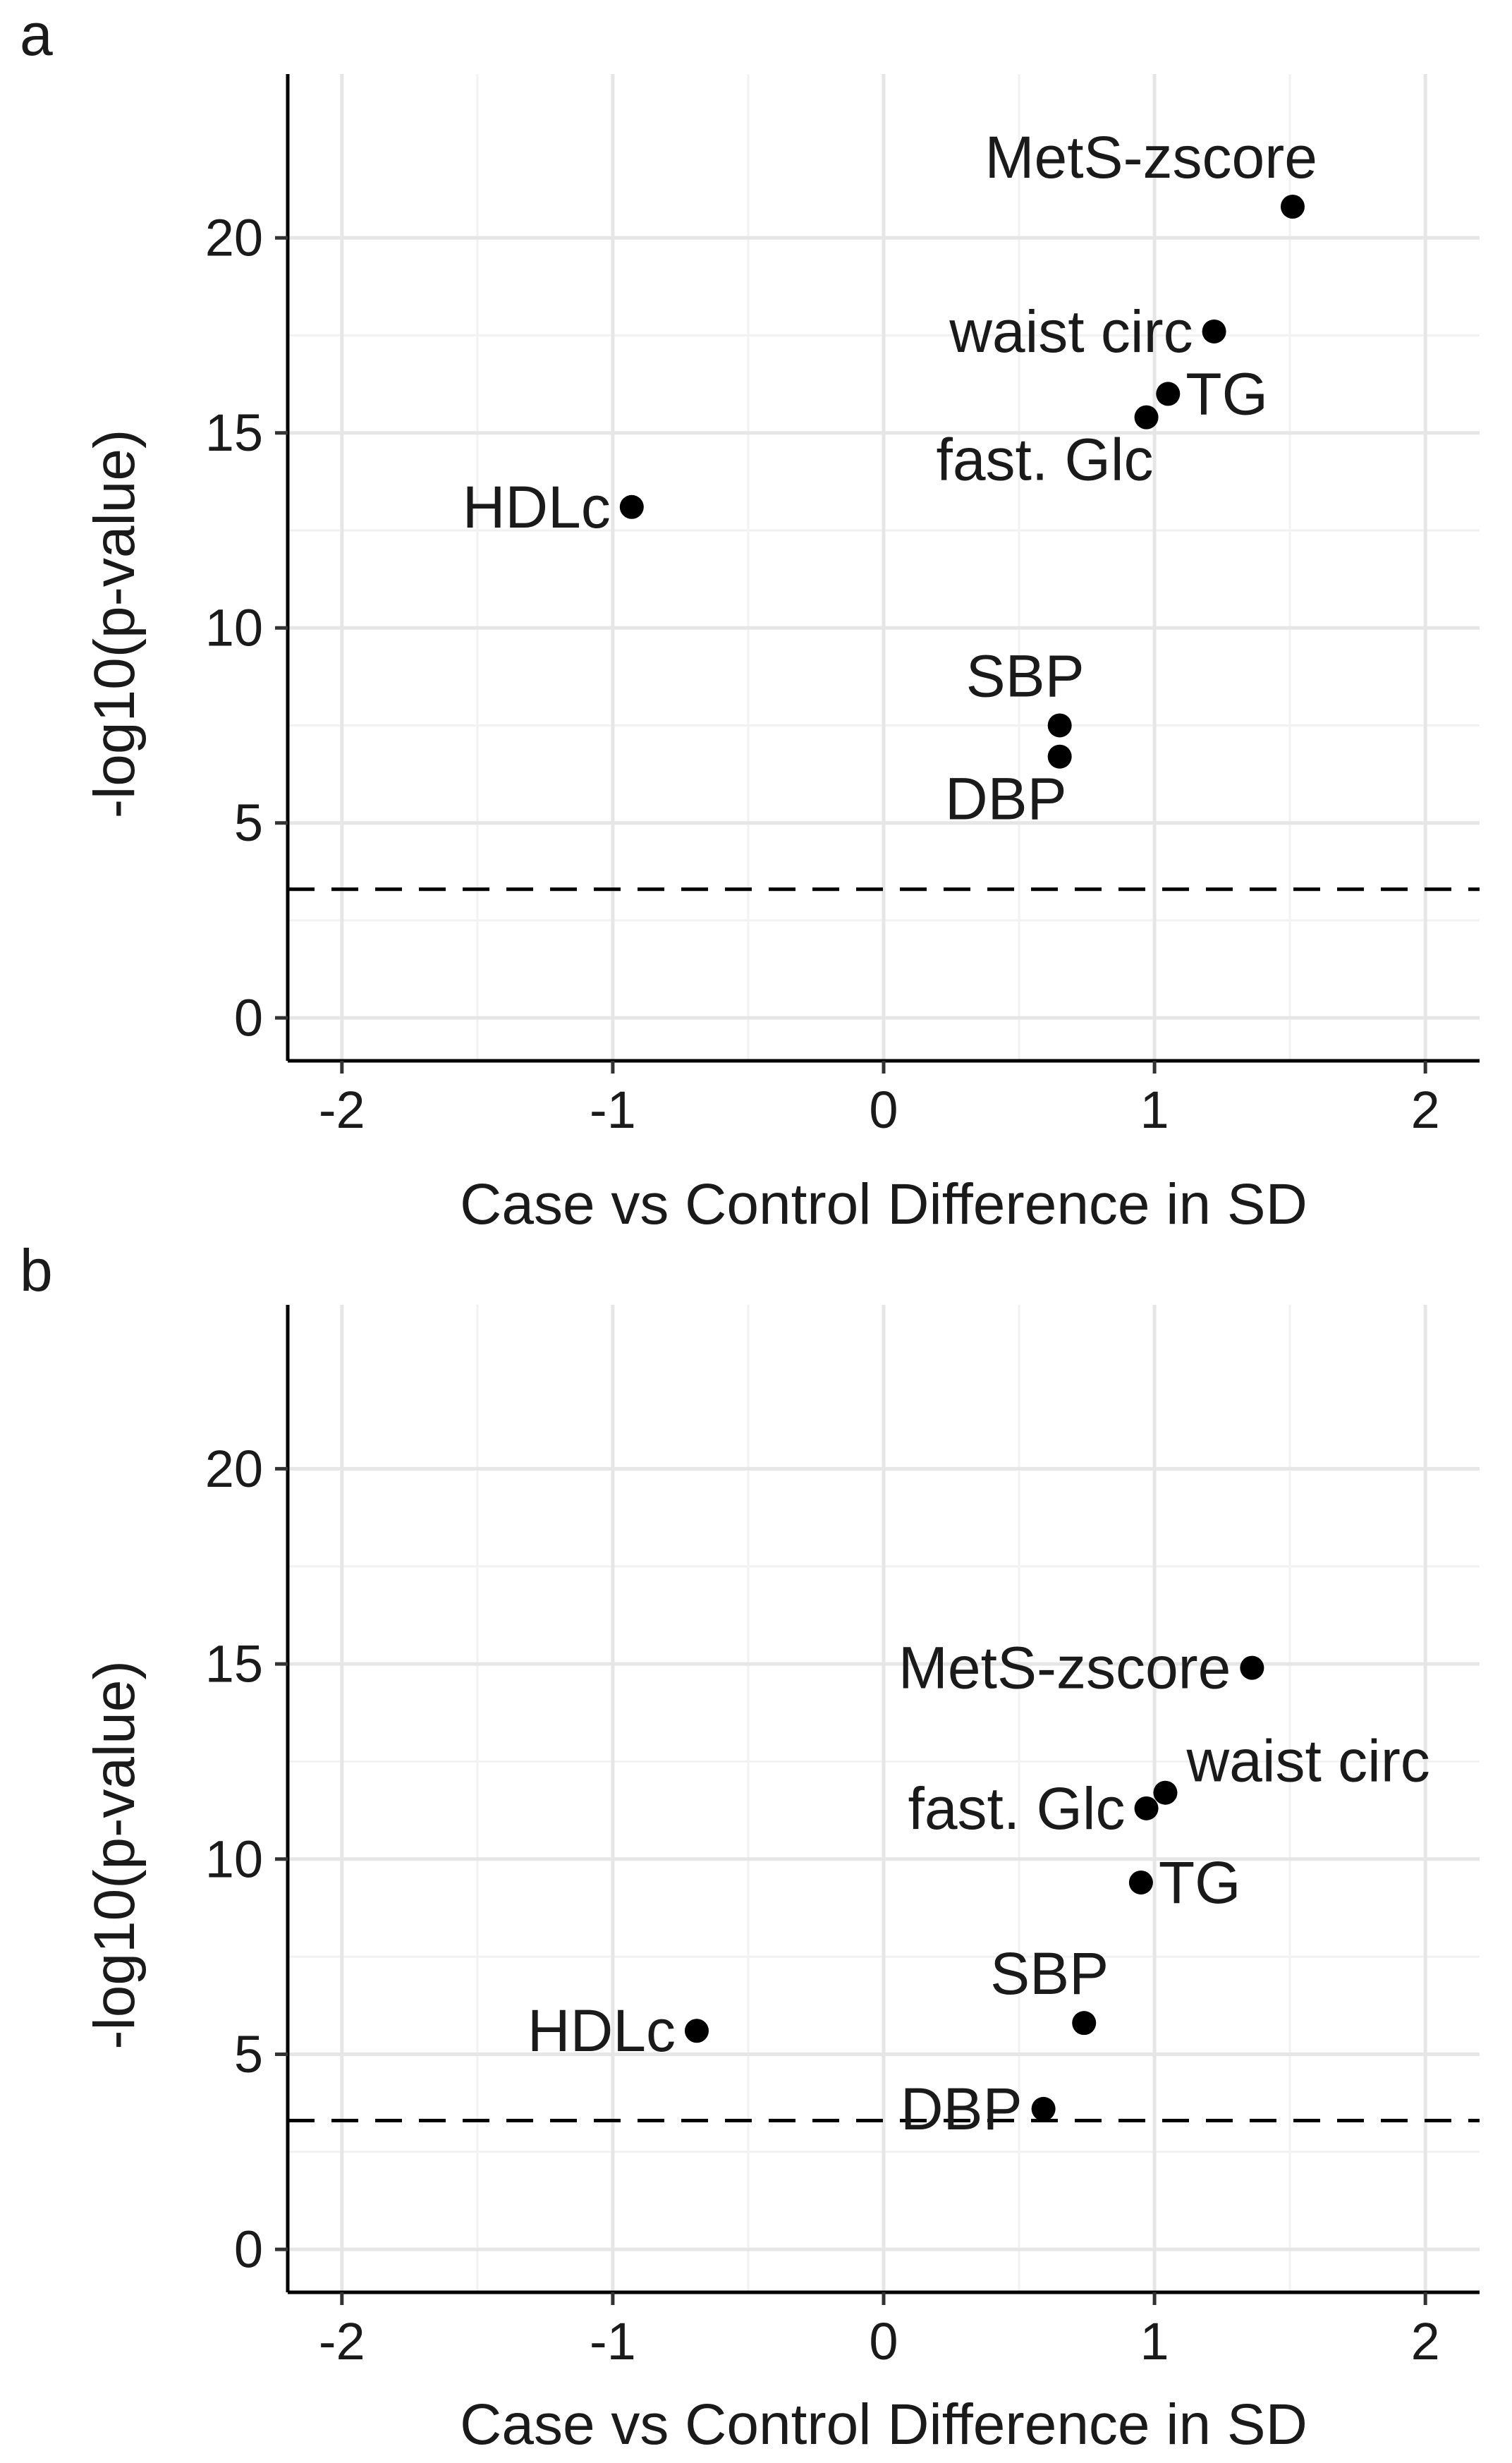  What do you see at coordinates (115, 624) in the screenshot?
I see `panel-a-y-axis-title: -log10(p-value)` at bounding box center [115, 624].